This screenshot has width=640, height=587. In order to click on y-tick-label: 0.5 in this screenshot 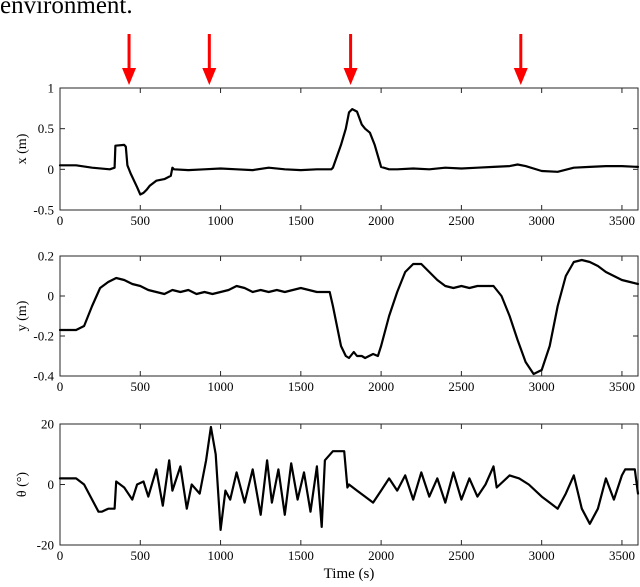, I will do `click(46, 128)`.